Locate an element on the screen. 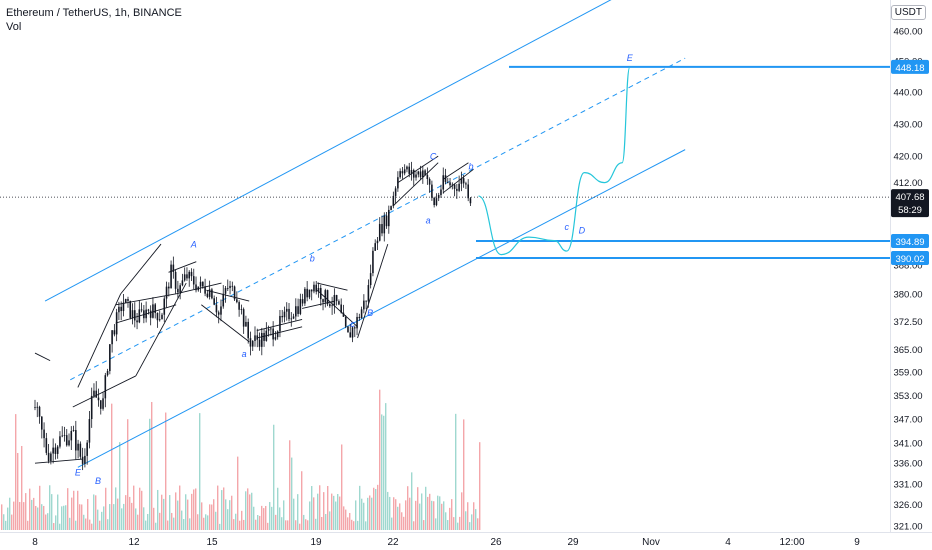  x-tick-label: 12 is located at coordinates (134, 542).